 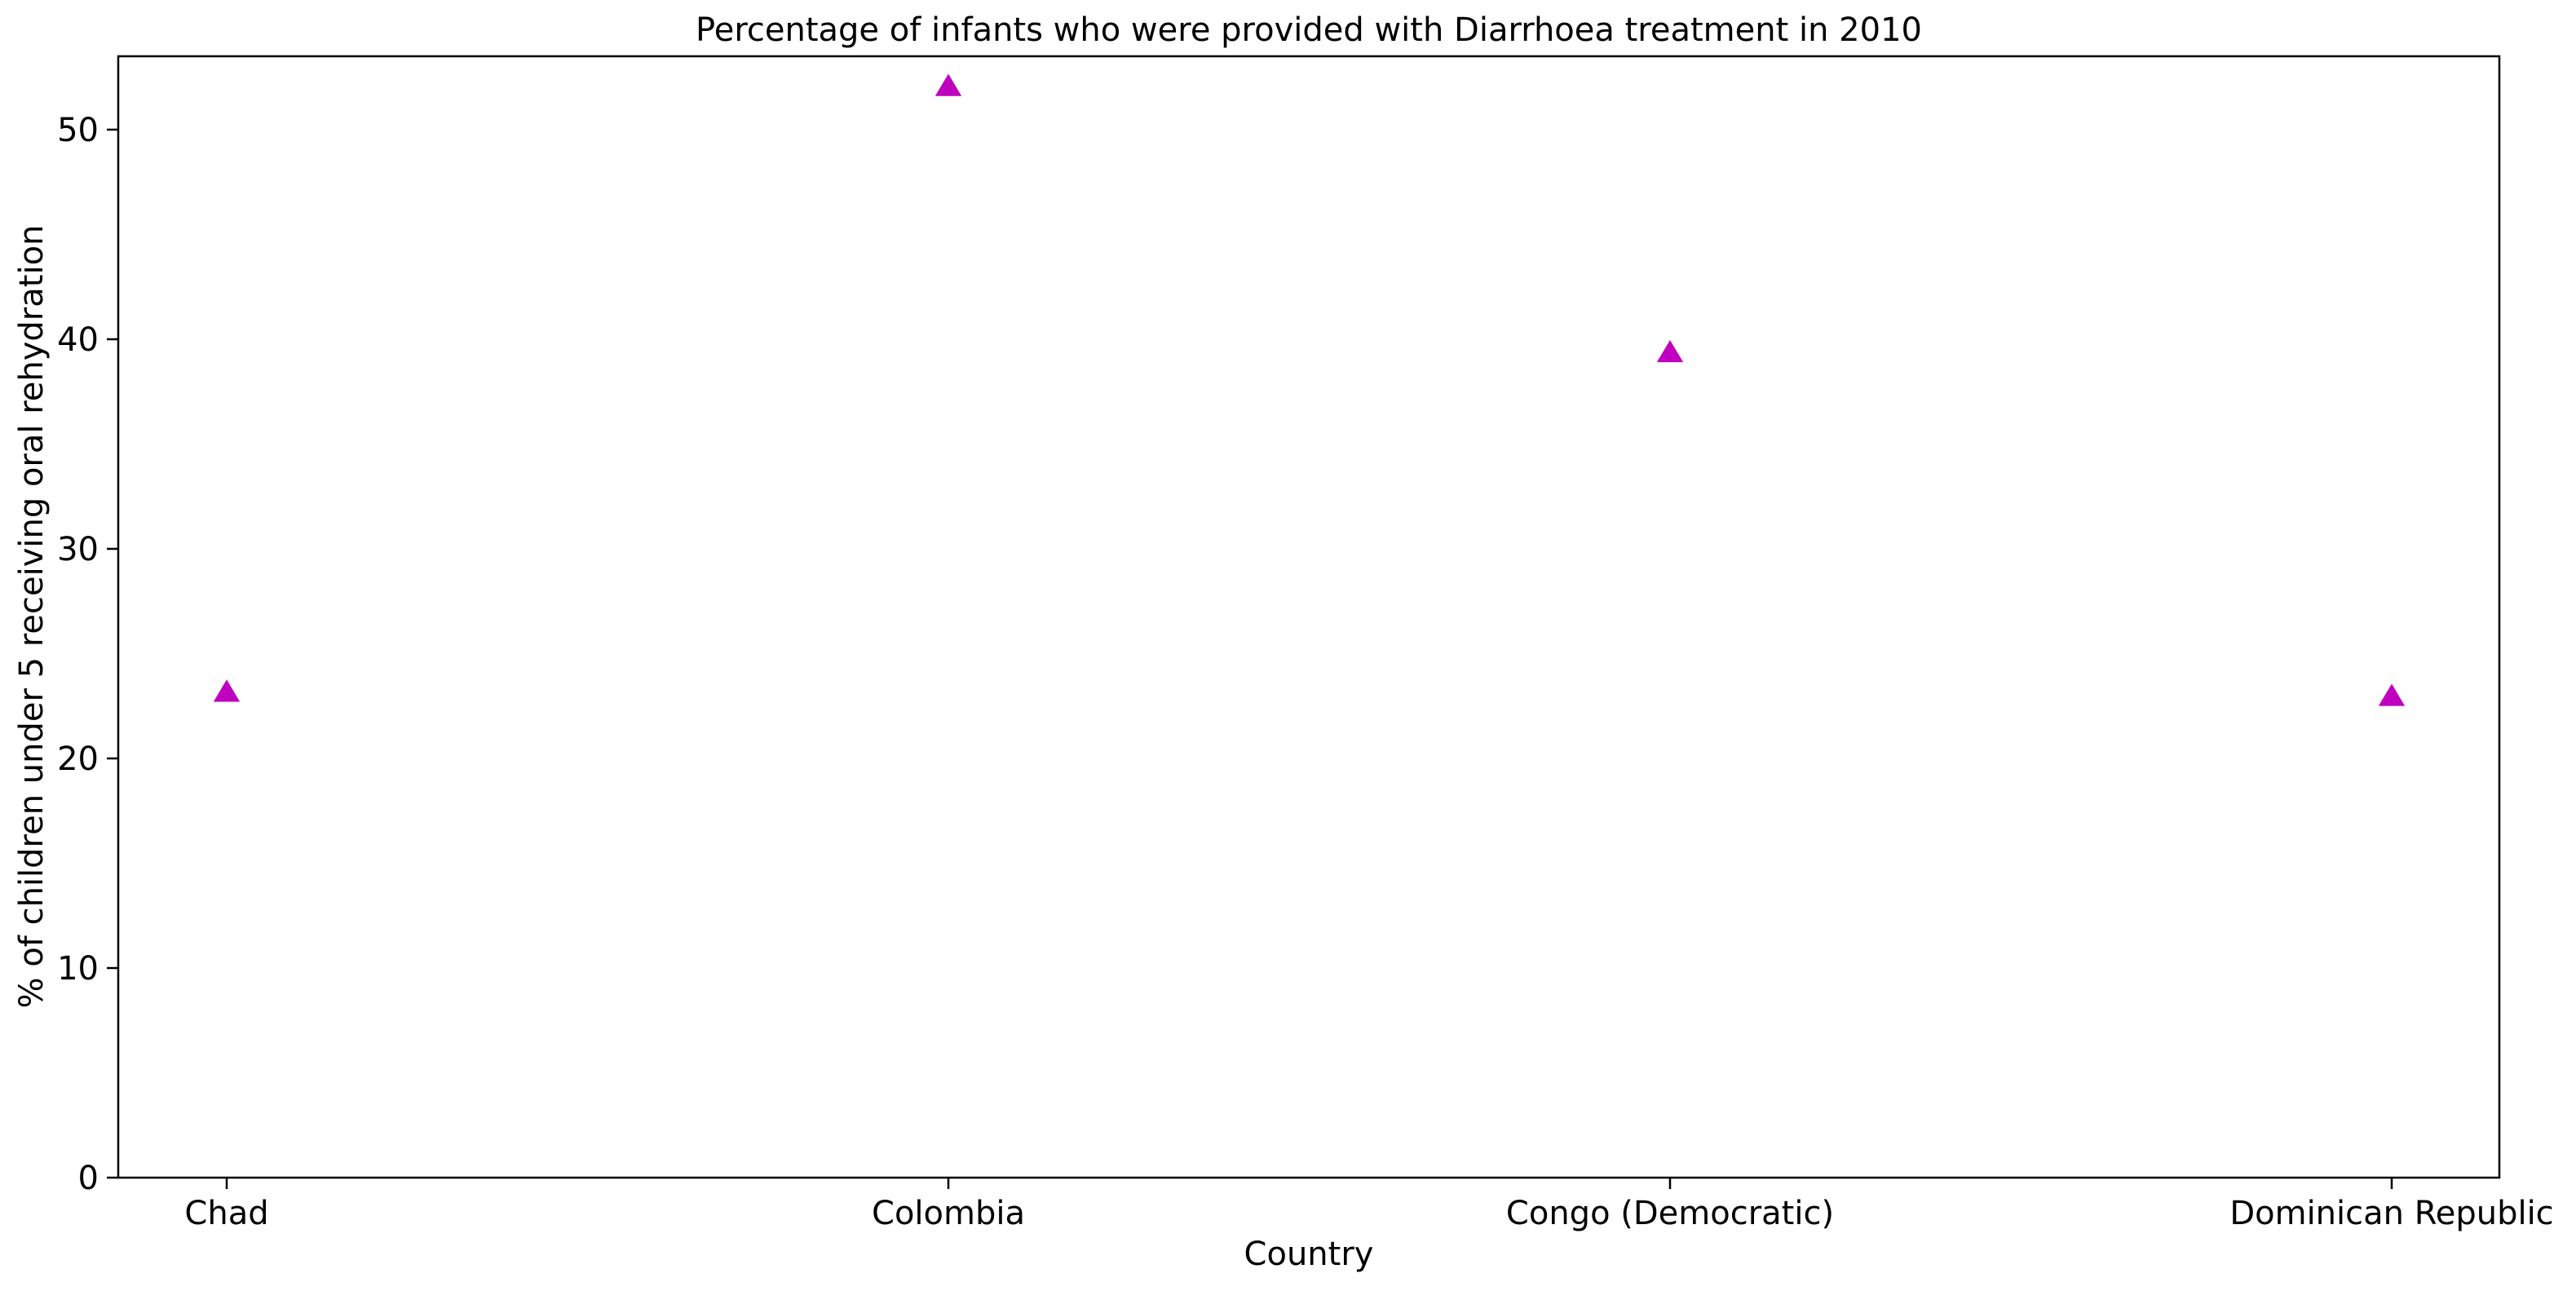 What do you see at coordinates (78, 130) in the screenshot?
I see `y-tick-label: 50` at bounding box center [78, 130].